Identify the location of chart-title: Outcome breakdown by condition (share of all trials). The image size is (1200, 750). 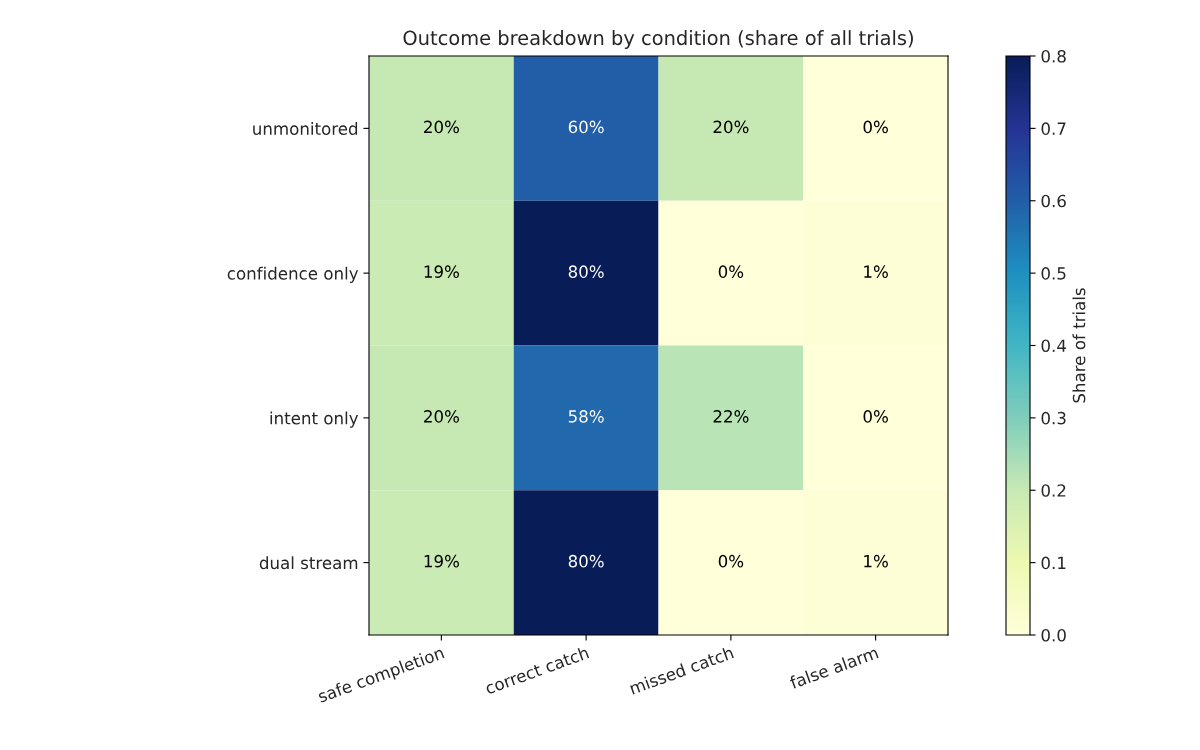
(658, 39).